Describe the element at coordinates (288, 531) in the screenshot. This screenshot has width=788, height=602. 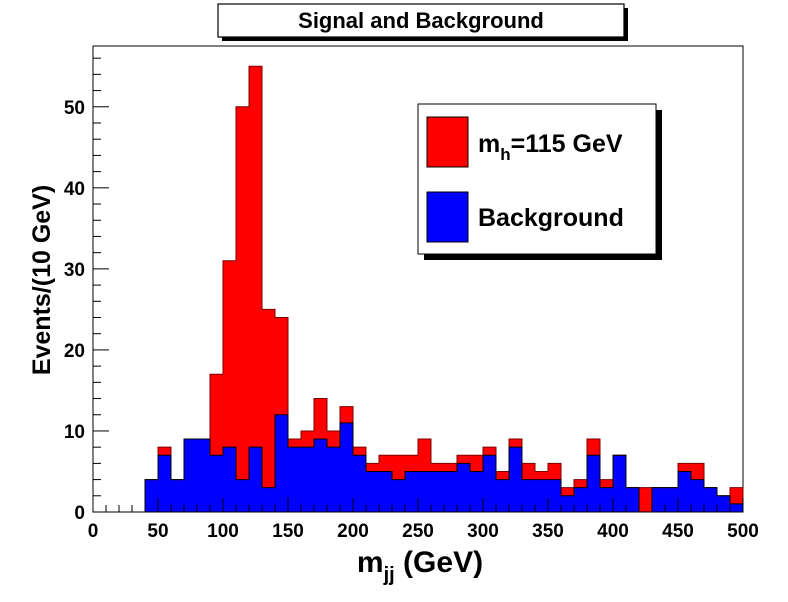
I see `x-tick-label: 150` at that location.